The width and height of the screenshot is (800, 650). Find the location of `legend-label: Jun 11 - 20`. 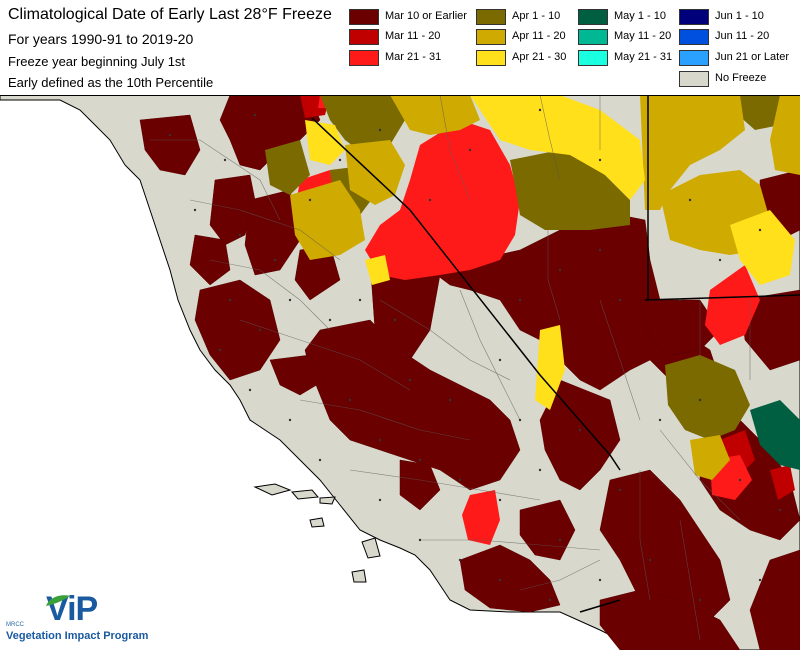

legend-label: Jun 11 - 20 is located at coordinates (742, 36).